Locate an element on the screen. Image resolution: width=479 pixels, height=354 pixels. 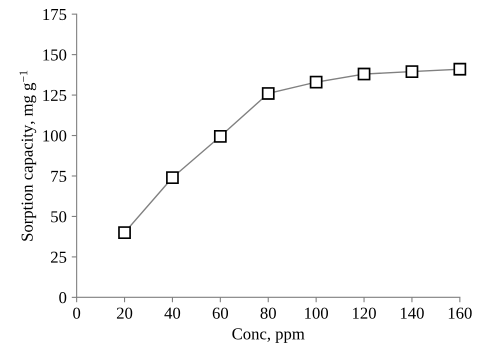
y-tick-label: 100 is located at coordinates (54, 136).